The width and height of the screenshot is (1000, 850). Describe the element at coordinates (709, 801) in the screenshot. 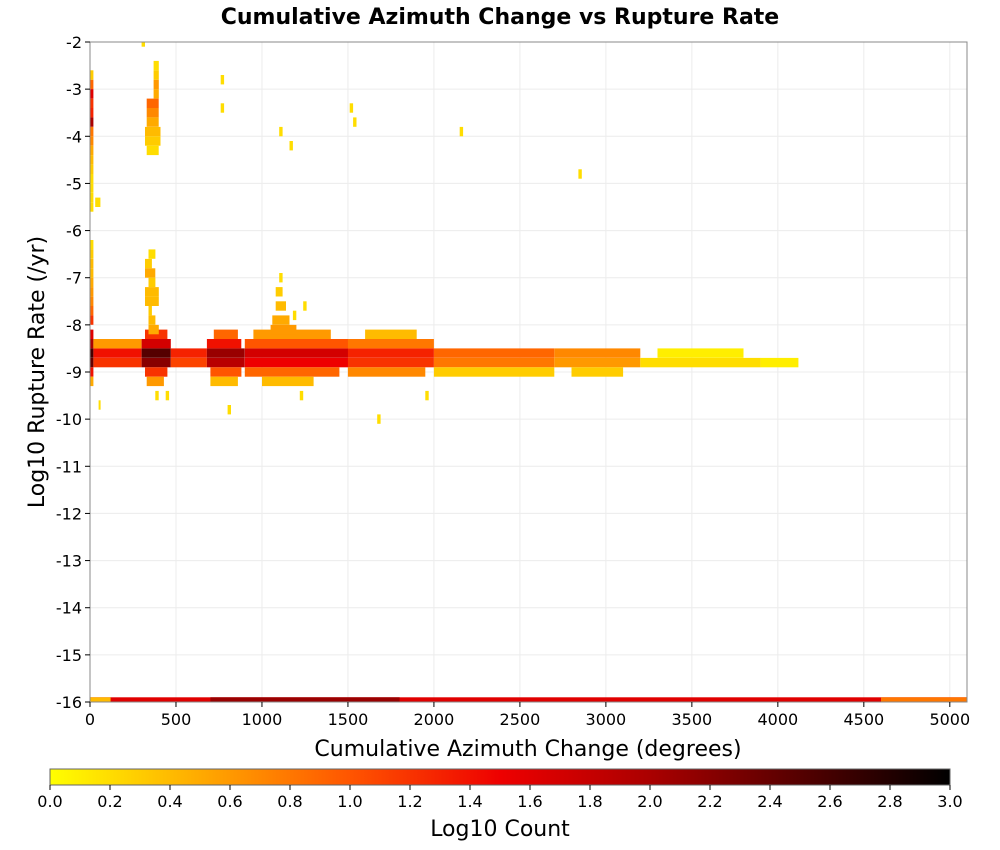

I see `colorbar-tick-label: 2.2` at that location.